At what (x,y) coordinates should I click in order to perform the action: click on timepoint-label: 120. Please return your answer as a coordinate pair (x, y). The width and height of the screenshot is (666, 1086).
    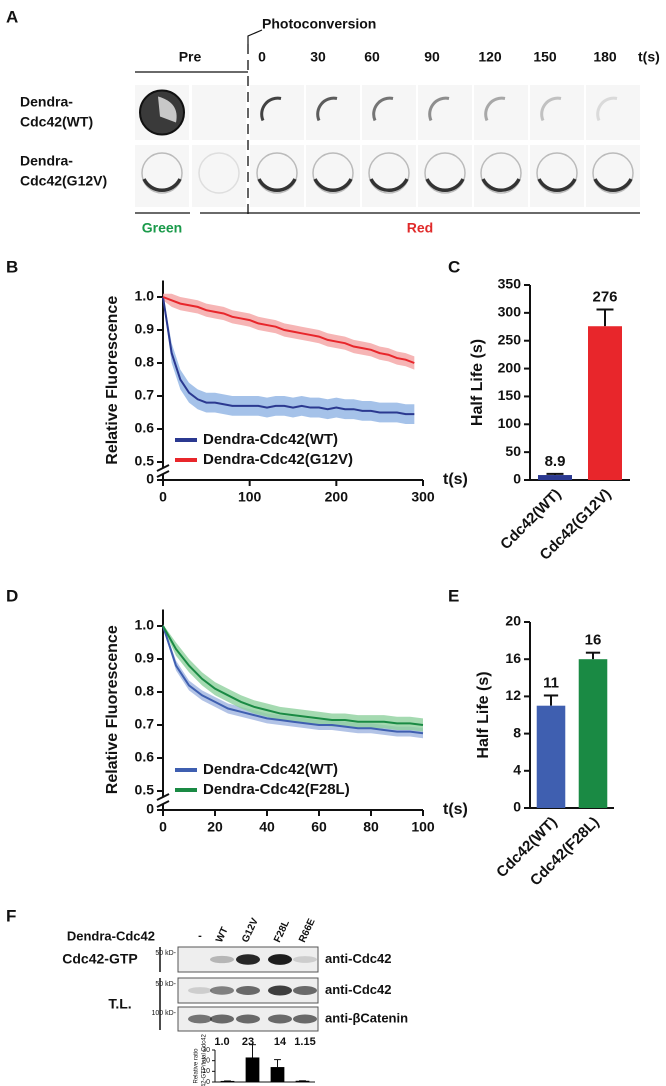
    Looking at the image, I should click on (490, 57).